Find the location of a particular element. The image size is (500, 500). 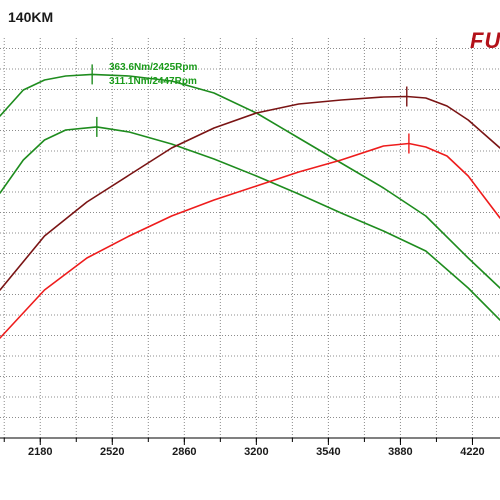

chart-title: 140KM is located at coordinates (31, 17).